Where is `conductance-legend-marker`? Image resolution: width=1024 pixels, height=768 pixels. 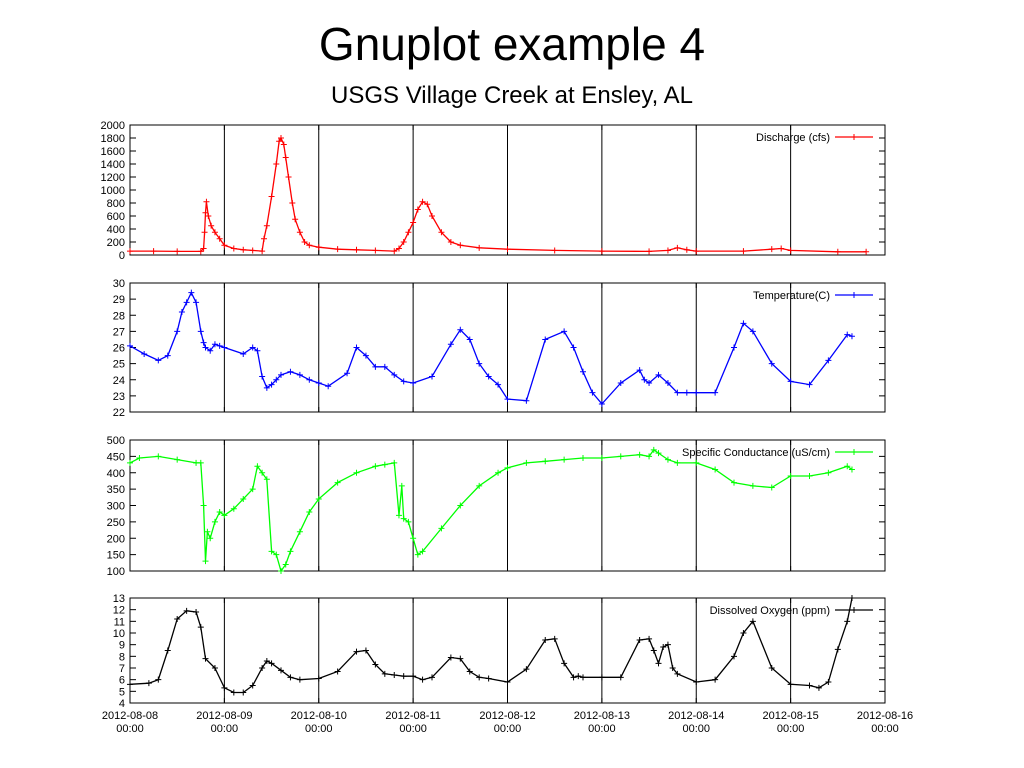
conductance-legend-marker is located at coordinates (854, 452).